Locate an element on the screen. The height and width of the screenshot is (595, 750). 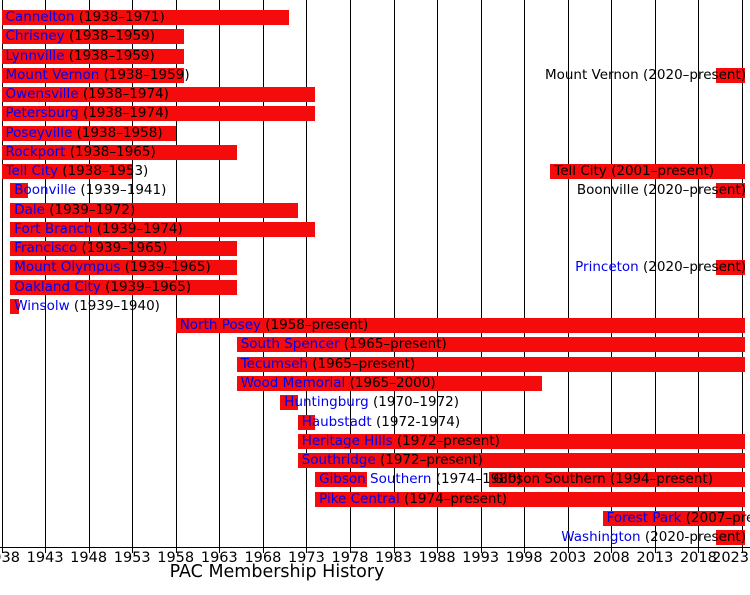
bar-label-mount-vernon-2020: Mount Vernon (2020–present) is located at coordinates (645, 74).